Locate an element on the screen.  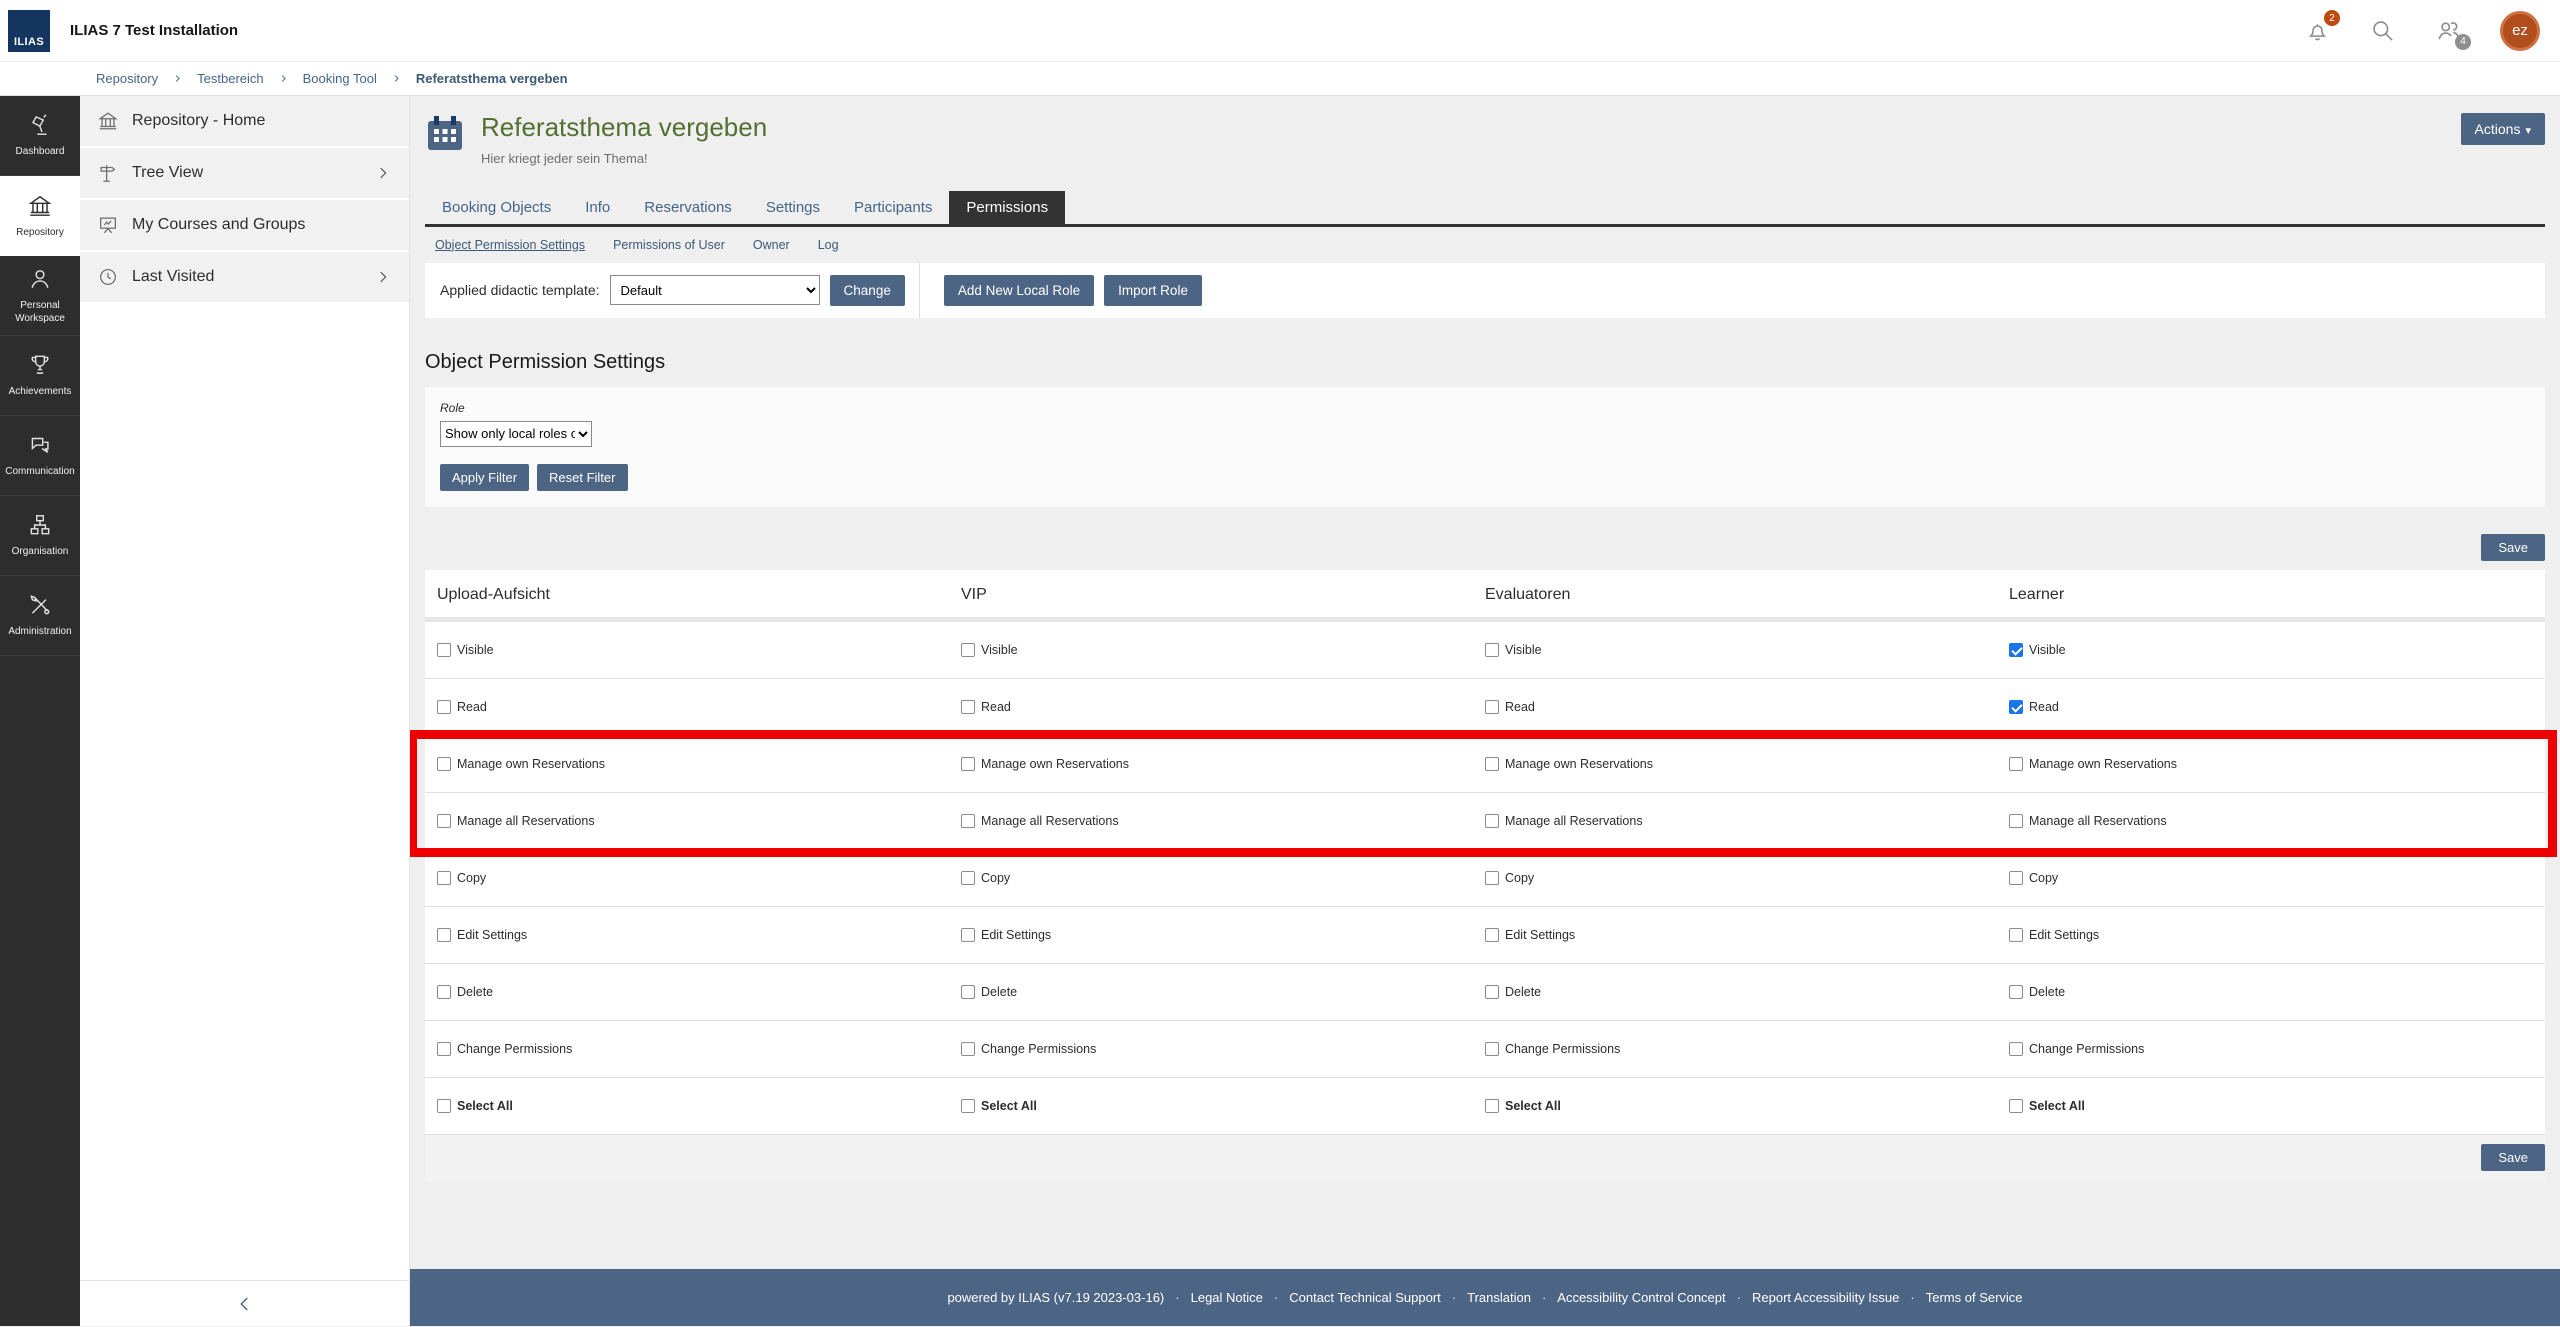
checkbox-evaluatoren-change-permissions is located at coordinates (1492, 1048).